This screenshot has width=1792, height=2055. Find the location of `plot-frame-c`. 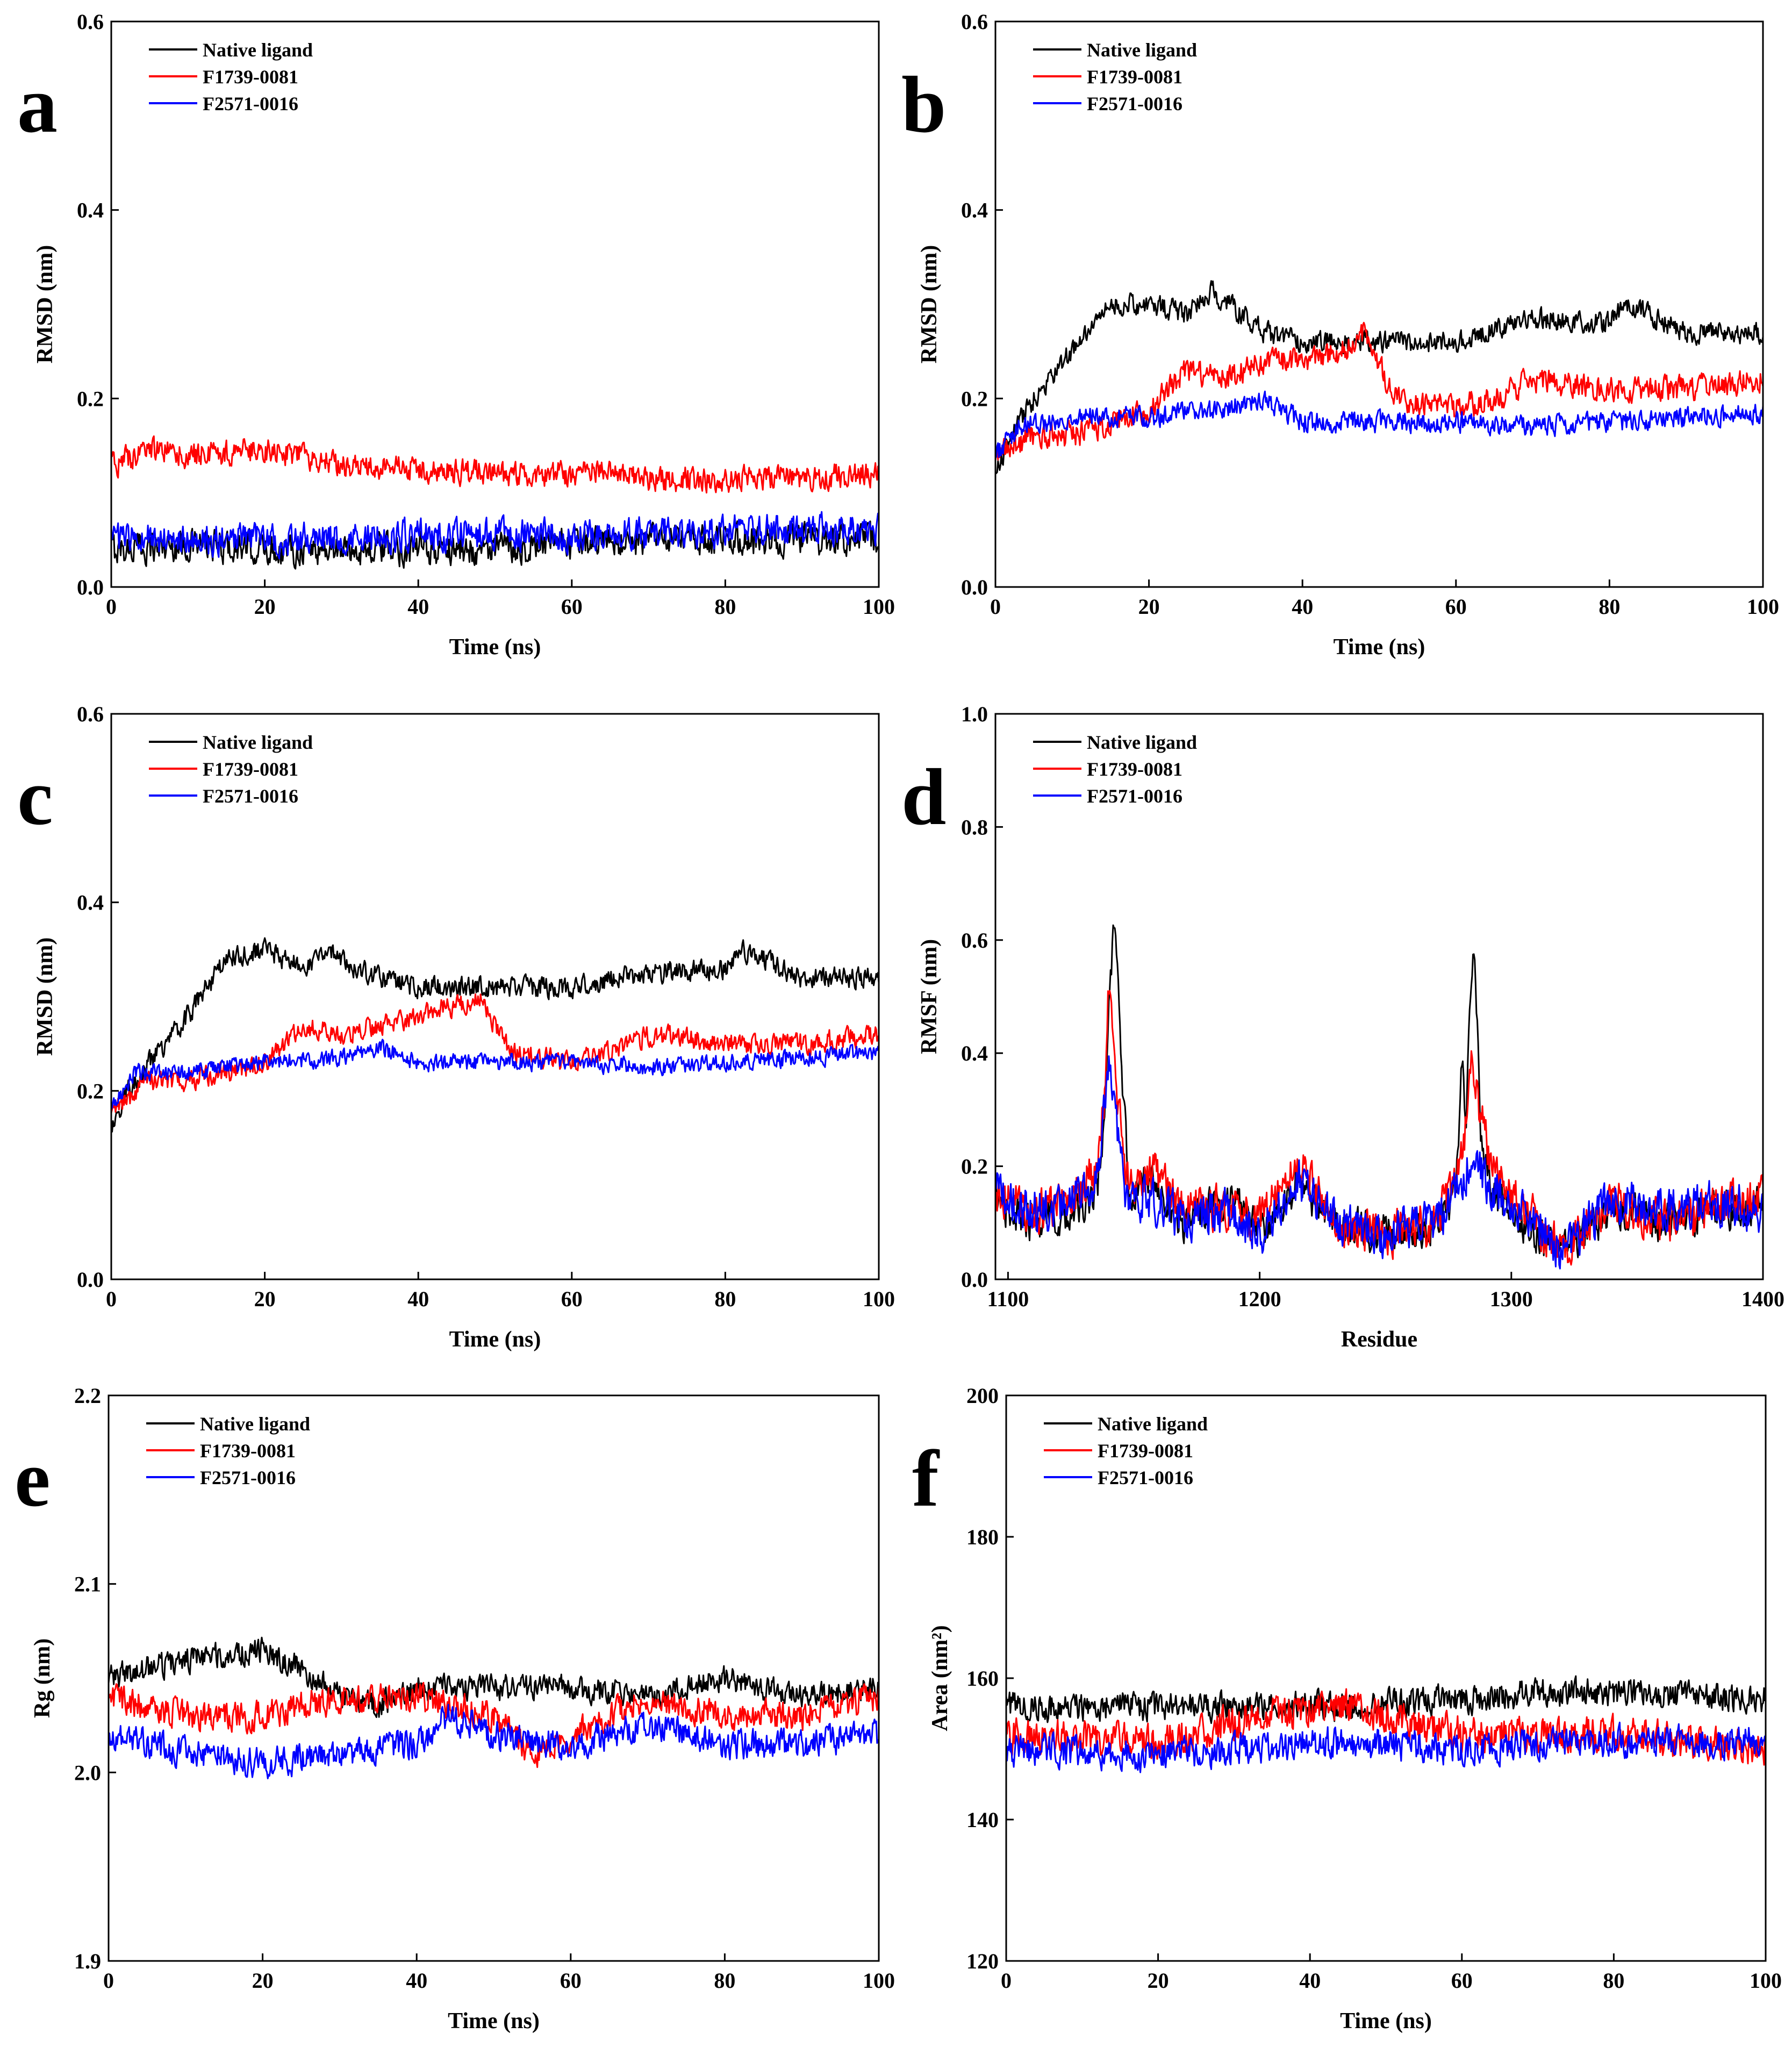

plot-frame-c is located at coordinates (495, 996).